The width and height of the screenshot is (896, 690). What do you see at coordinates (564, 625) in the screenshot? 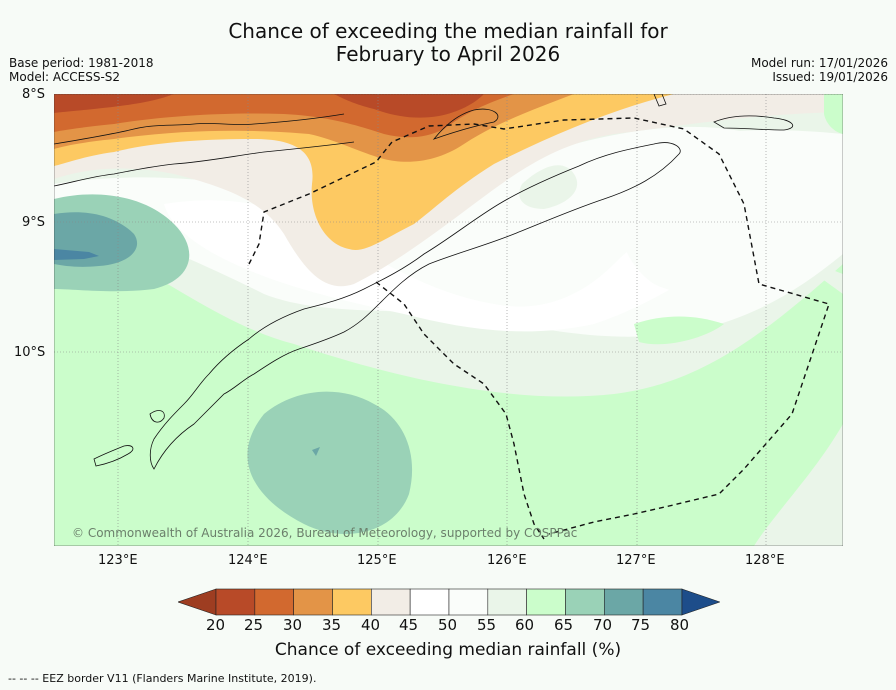
I see `cbar-tick: 65` at bounding box center [564, 625].